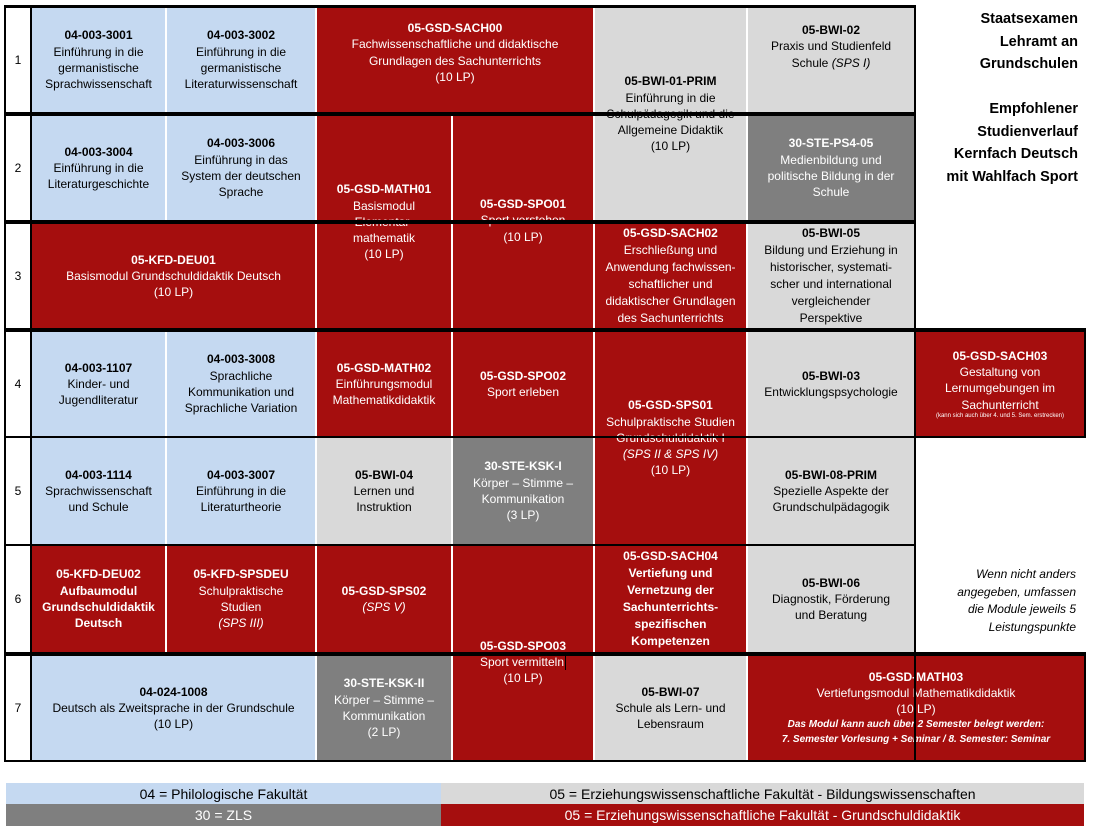 The width and height of the screenshot is (1098, 834). Describe the element at coordinates (455, 44) in the screenshot. I see `module-line: Fachwissenschaftliche und didaktische` at that location.